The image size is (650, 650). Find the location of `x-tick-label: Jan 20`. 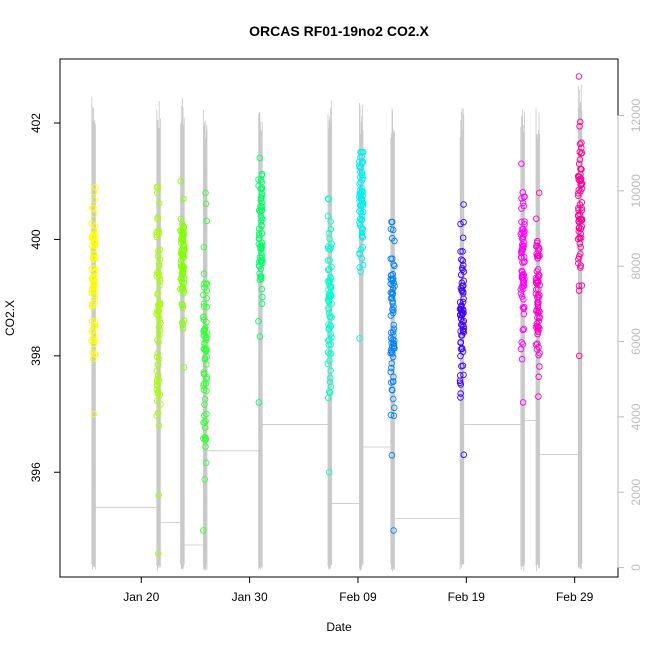

x-tick-label: Jan 20 is located at coordinates (141, 597).